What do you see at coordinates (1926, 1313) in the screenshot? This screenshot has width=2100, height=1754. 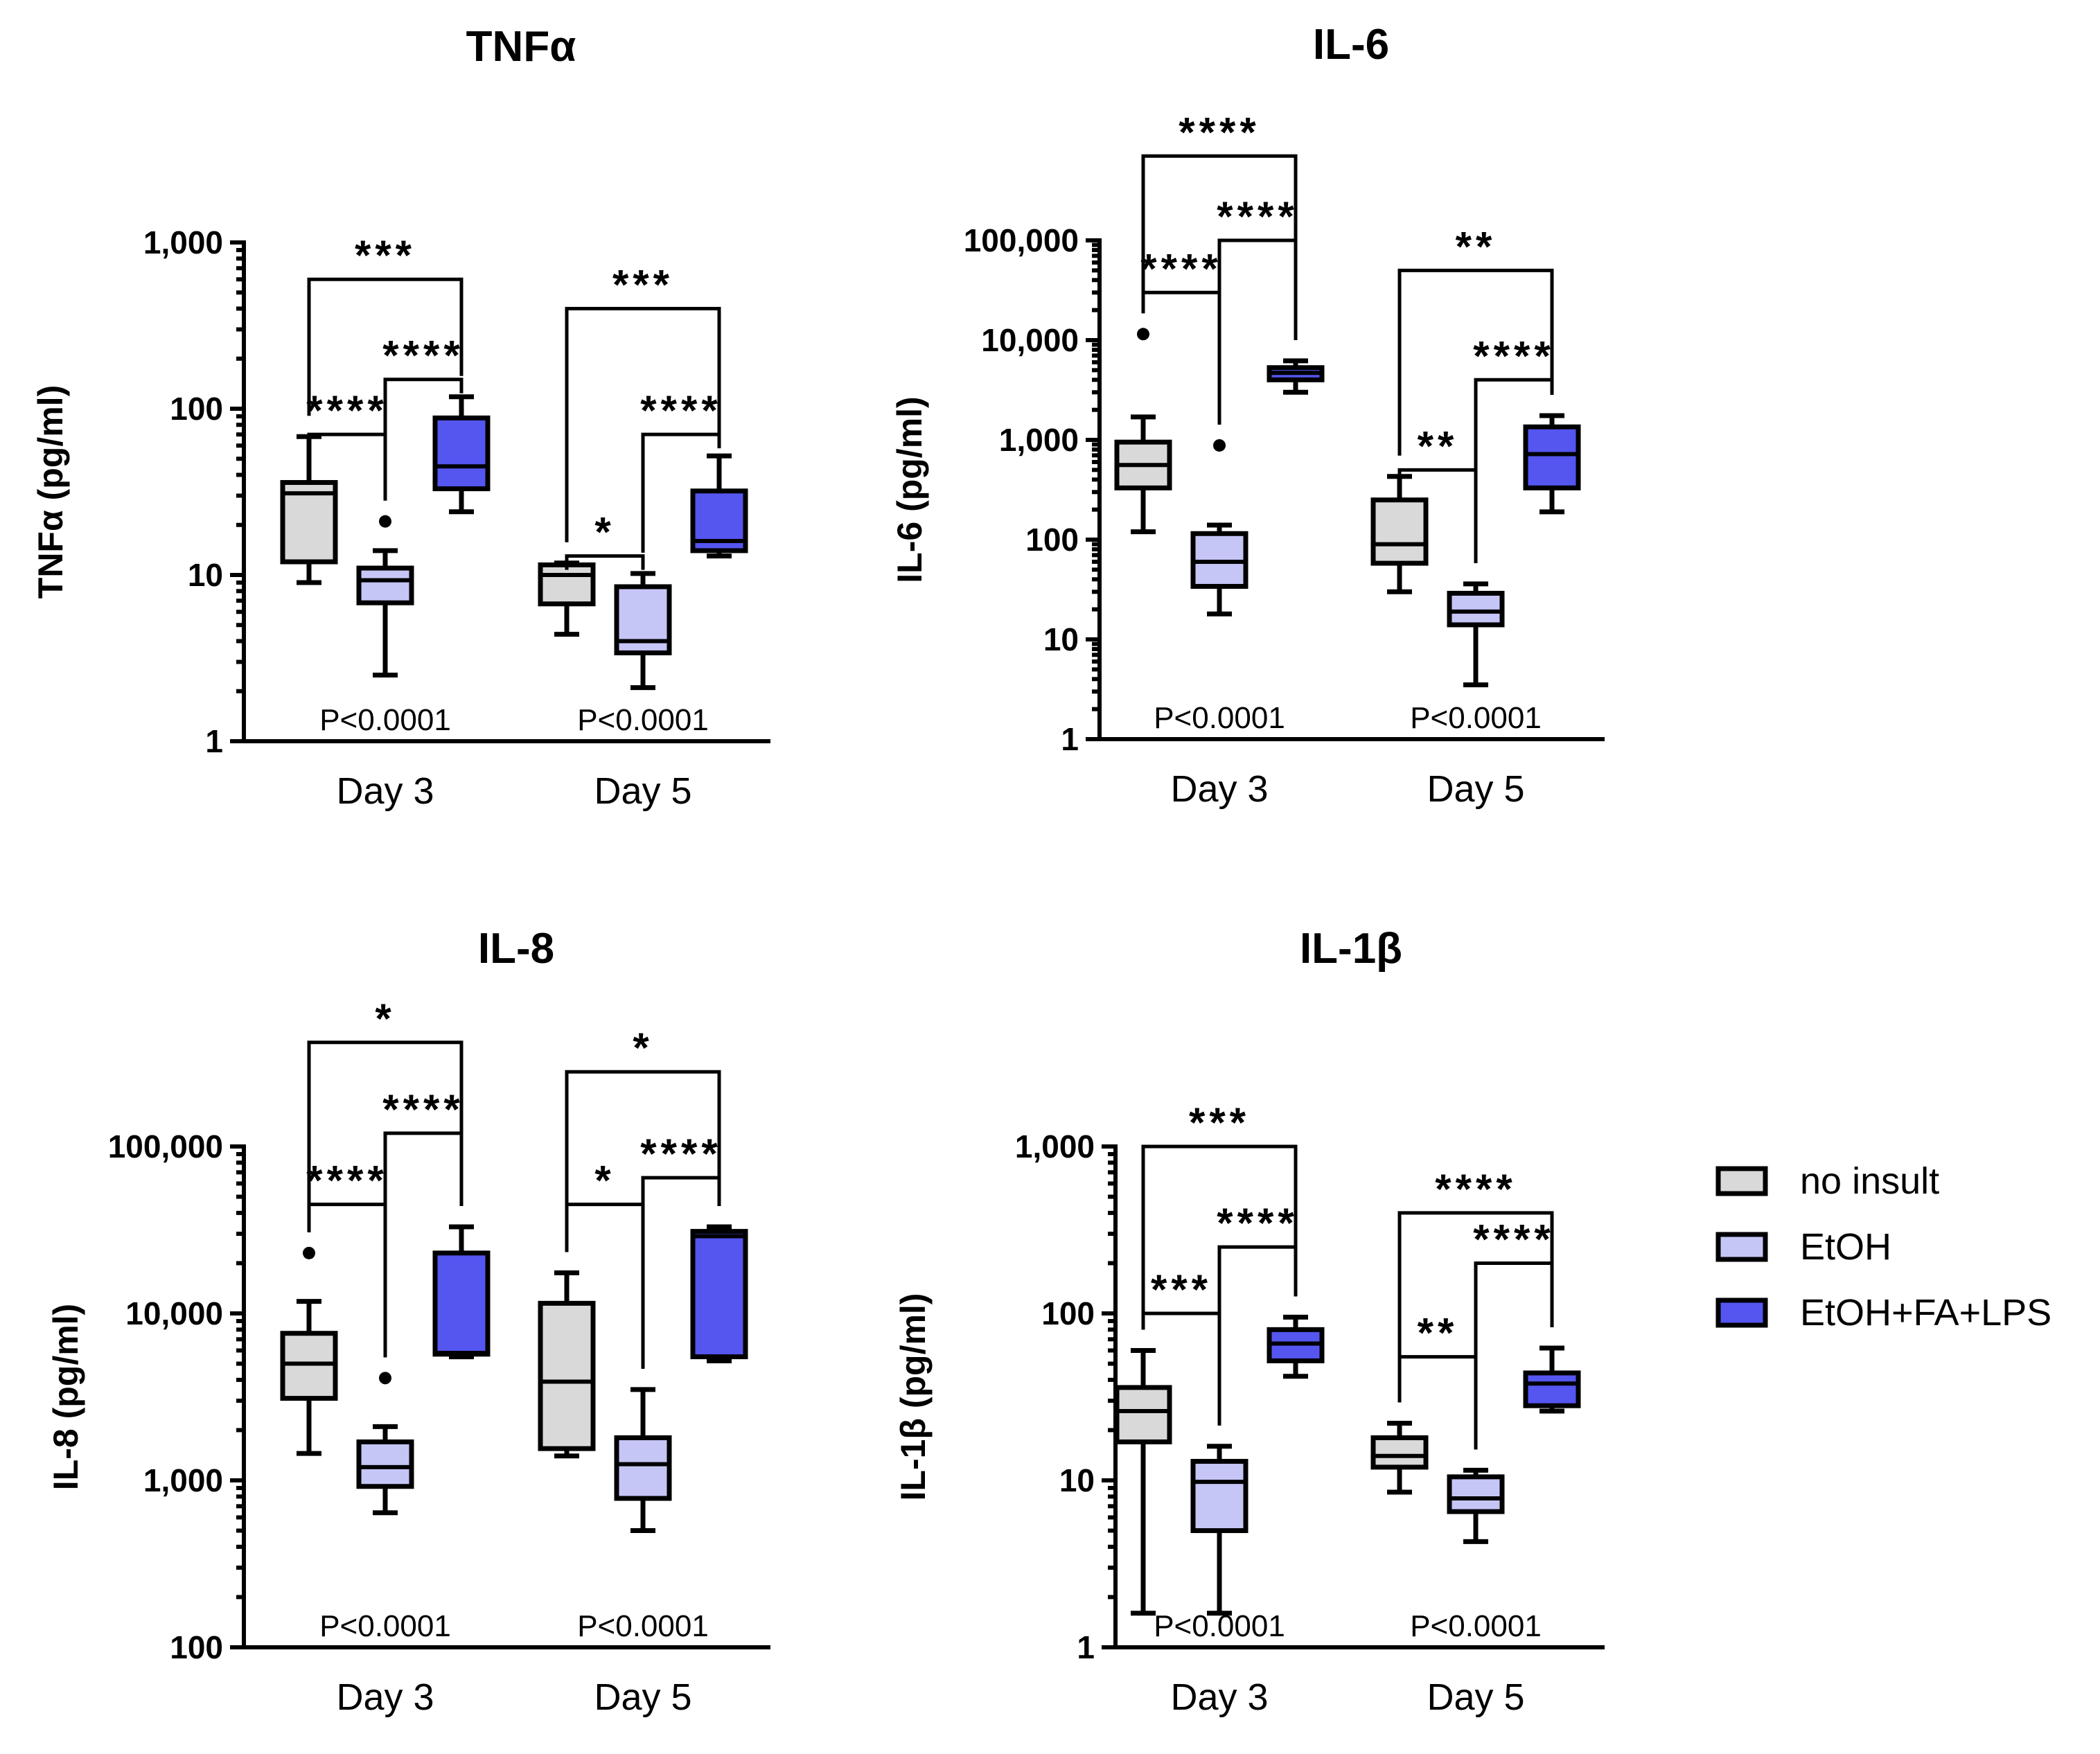 I see `legend-label: EtOH+FA+LPS` at bounding box center [1926, 1313].